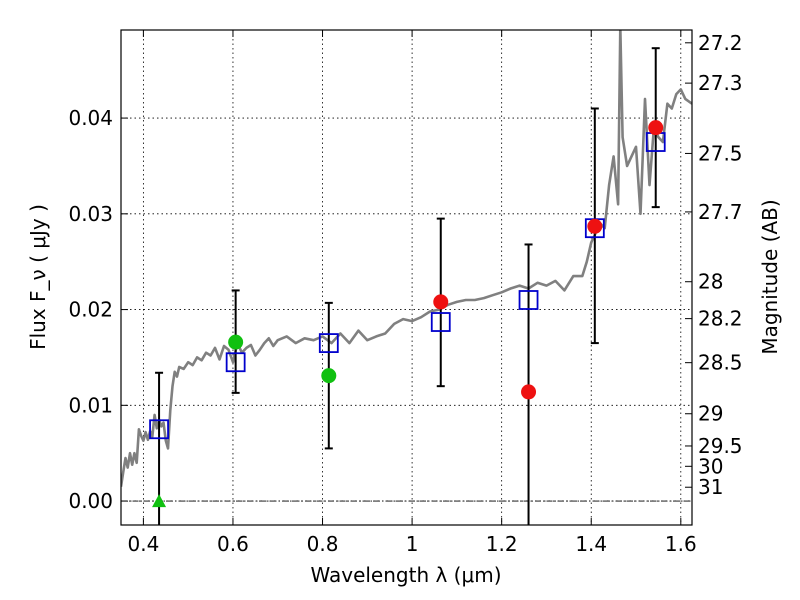  I want to click on y2-tick-label: 27.2, so click(720, 43).